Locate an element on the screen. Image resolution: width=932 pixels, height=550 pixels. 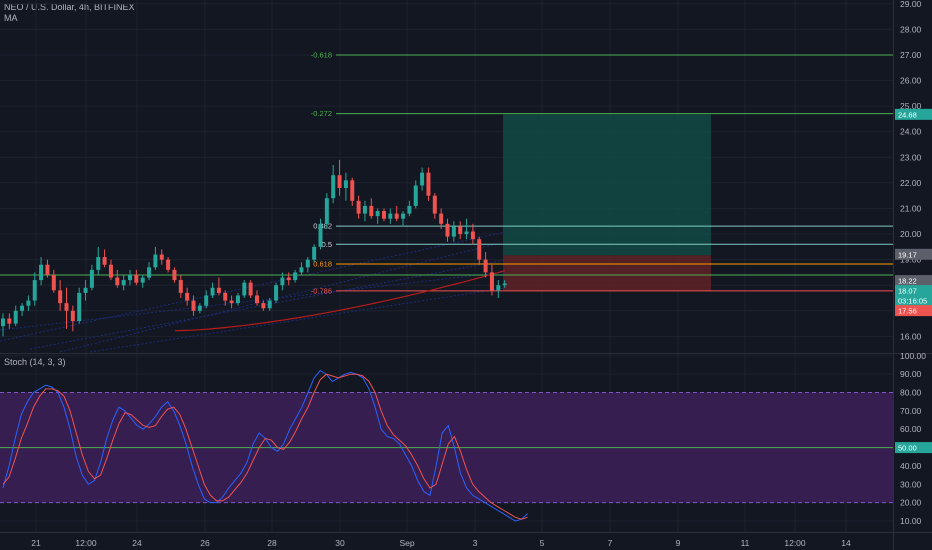
time-axis-label: 11 is located at coordinates (745, 543).